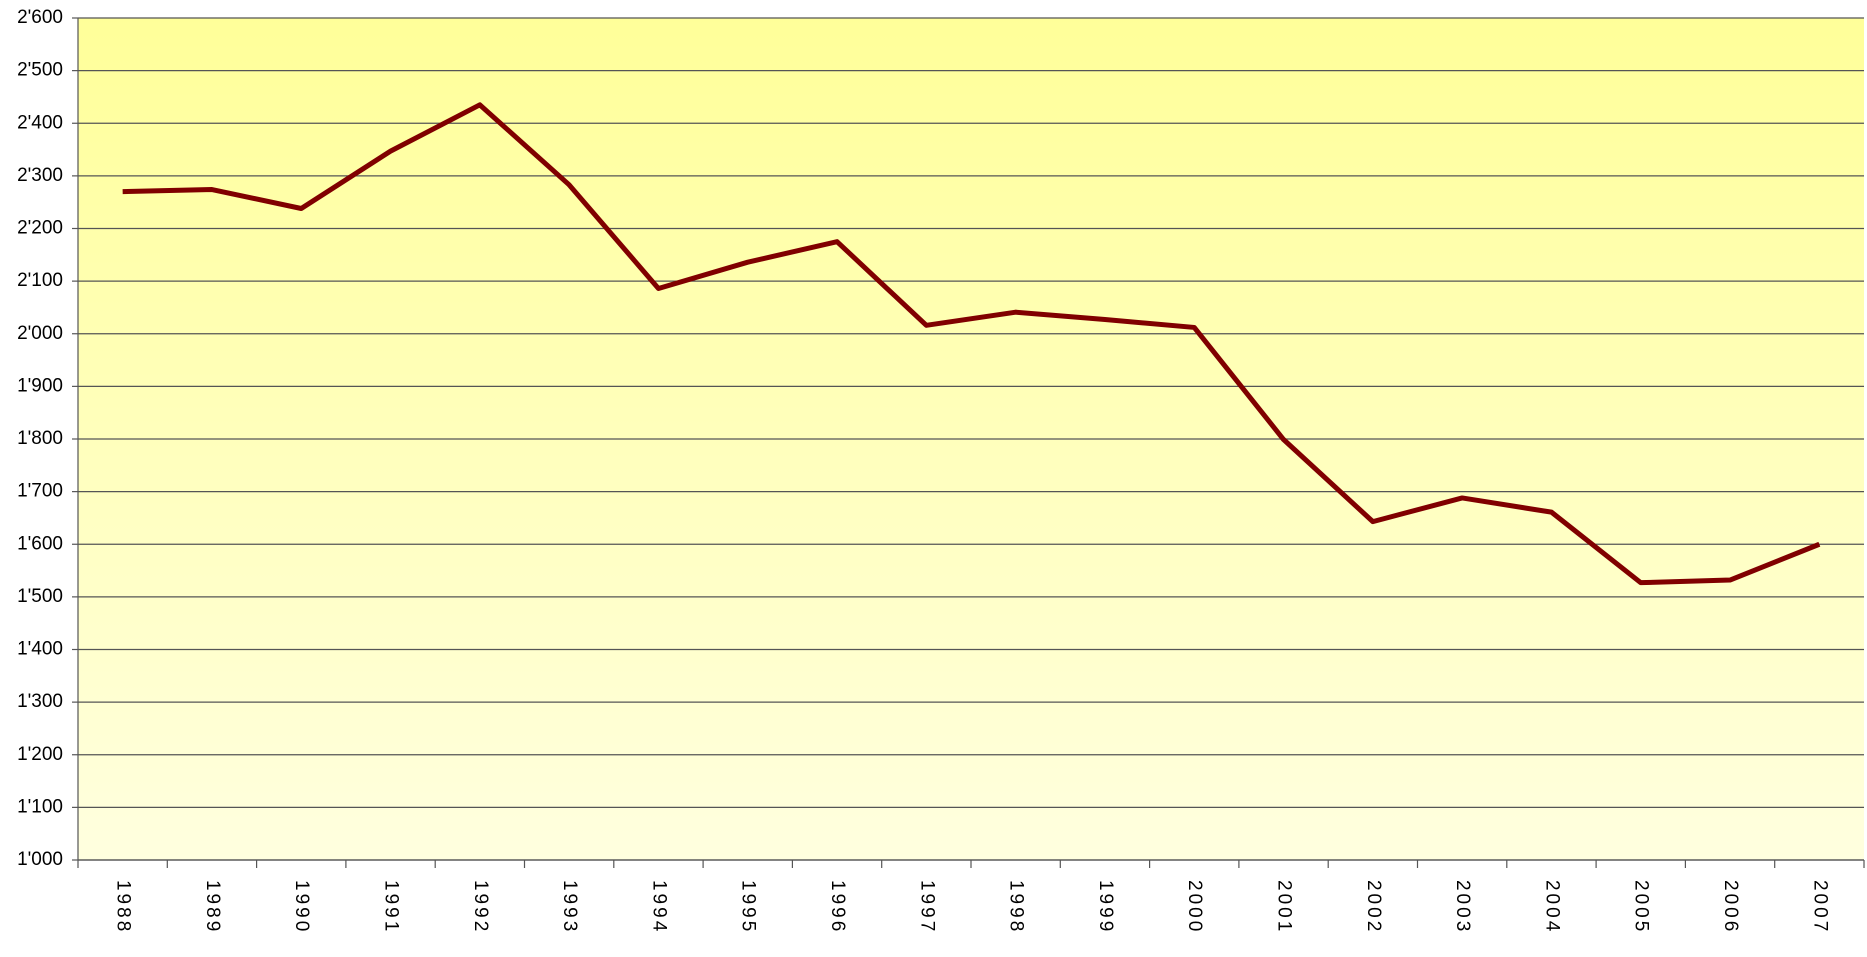 This screenshot has width=1867, height=957. What do you see at coordinates (837, 907) in the screenshot?
I see `x-tick-label: 1996` at bounding box center [837, 907].